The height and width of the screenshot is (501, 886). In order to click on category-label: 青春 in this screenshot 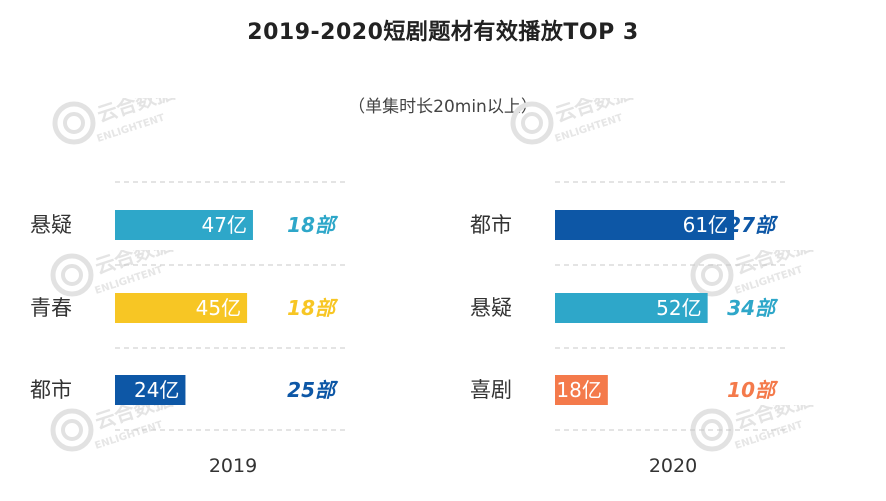, I will do `click(51, 308)`.